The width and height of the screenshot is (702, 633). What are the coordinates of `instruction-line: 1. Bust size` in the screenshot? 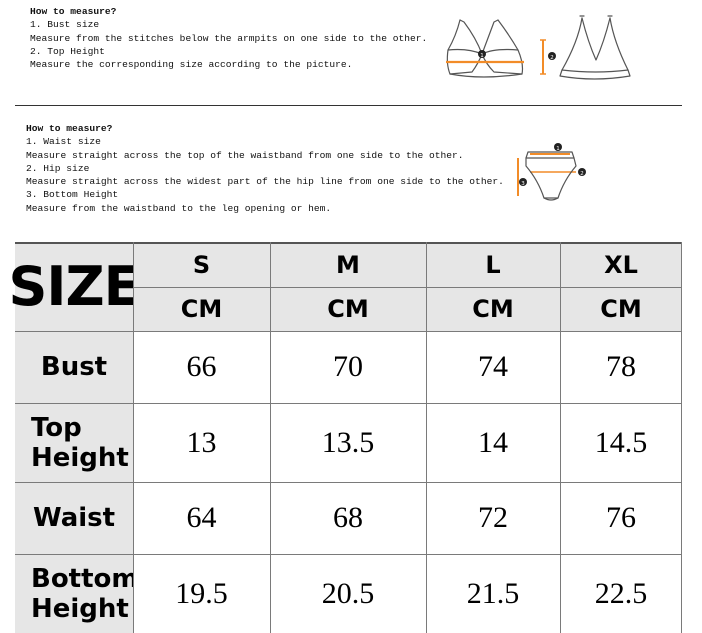 It's located at (228, 24).